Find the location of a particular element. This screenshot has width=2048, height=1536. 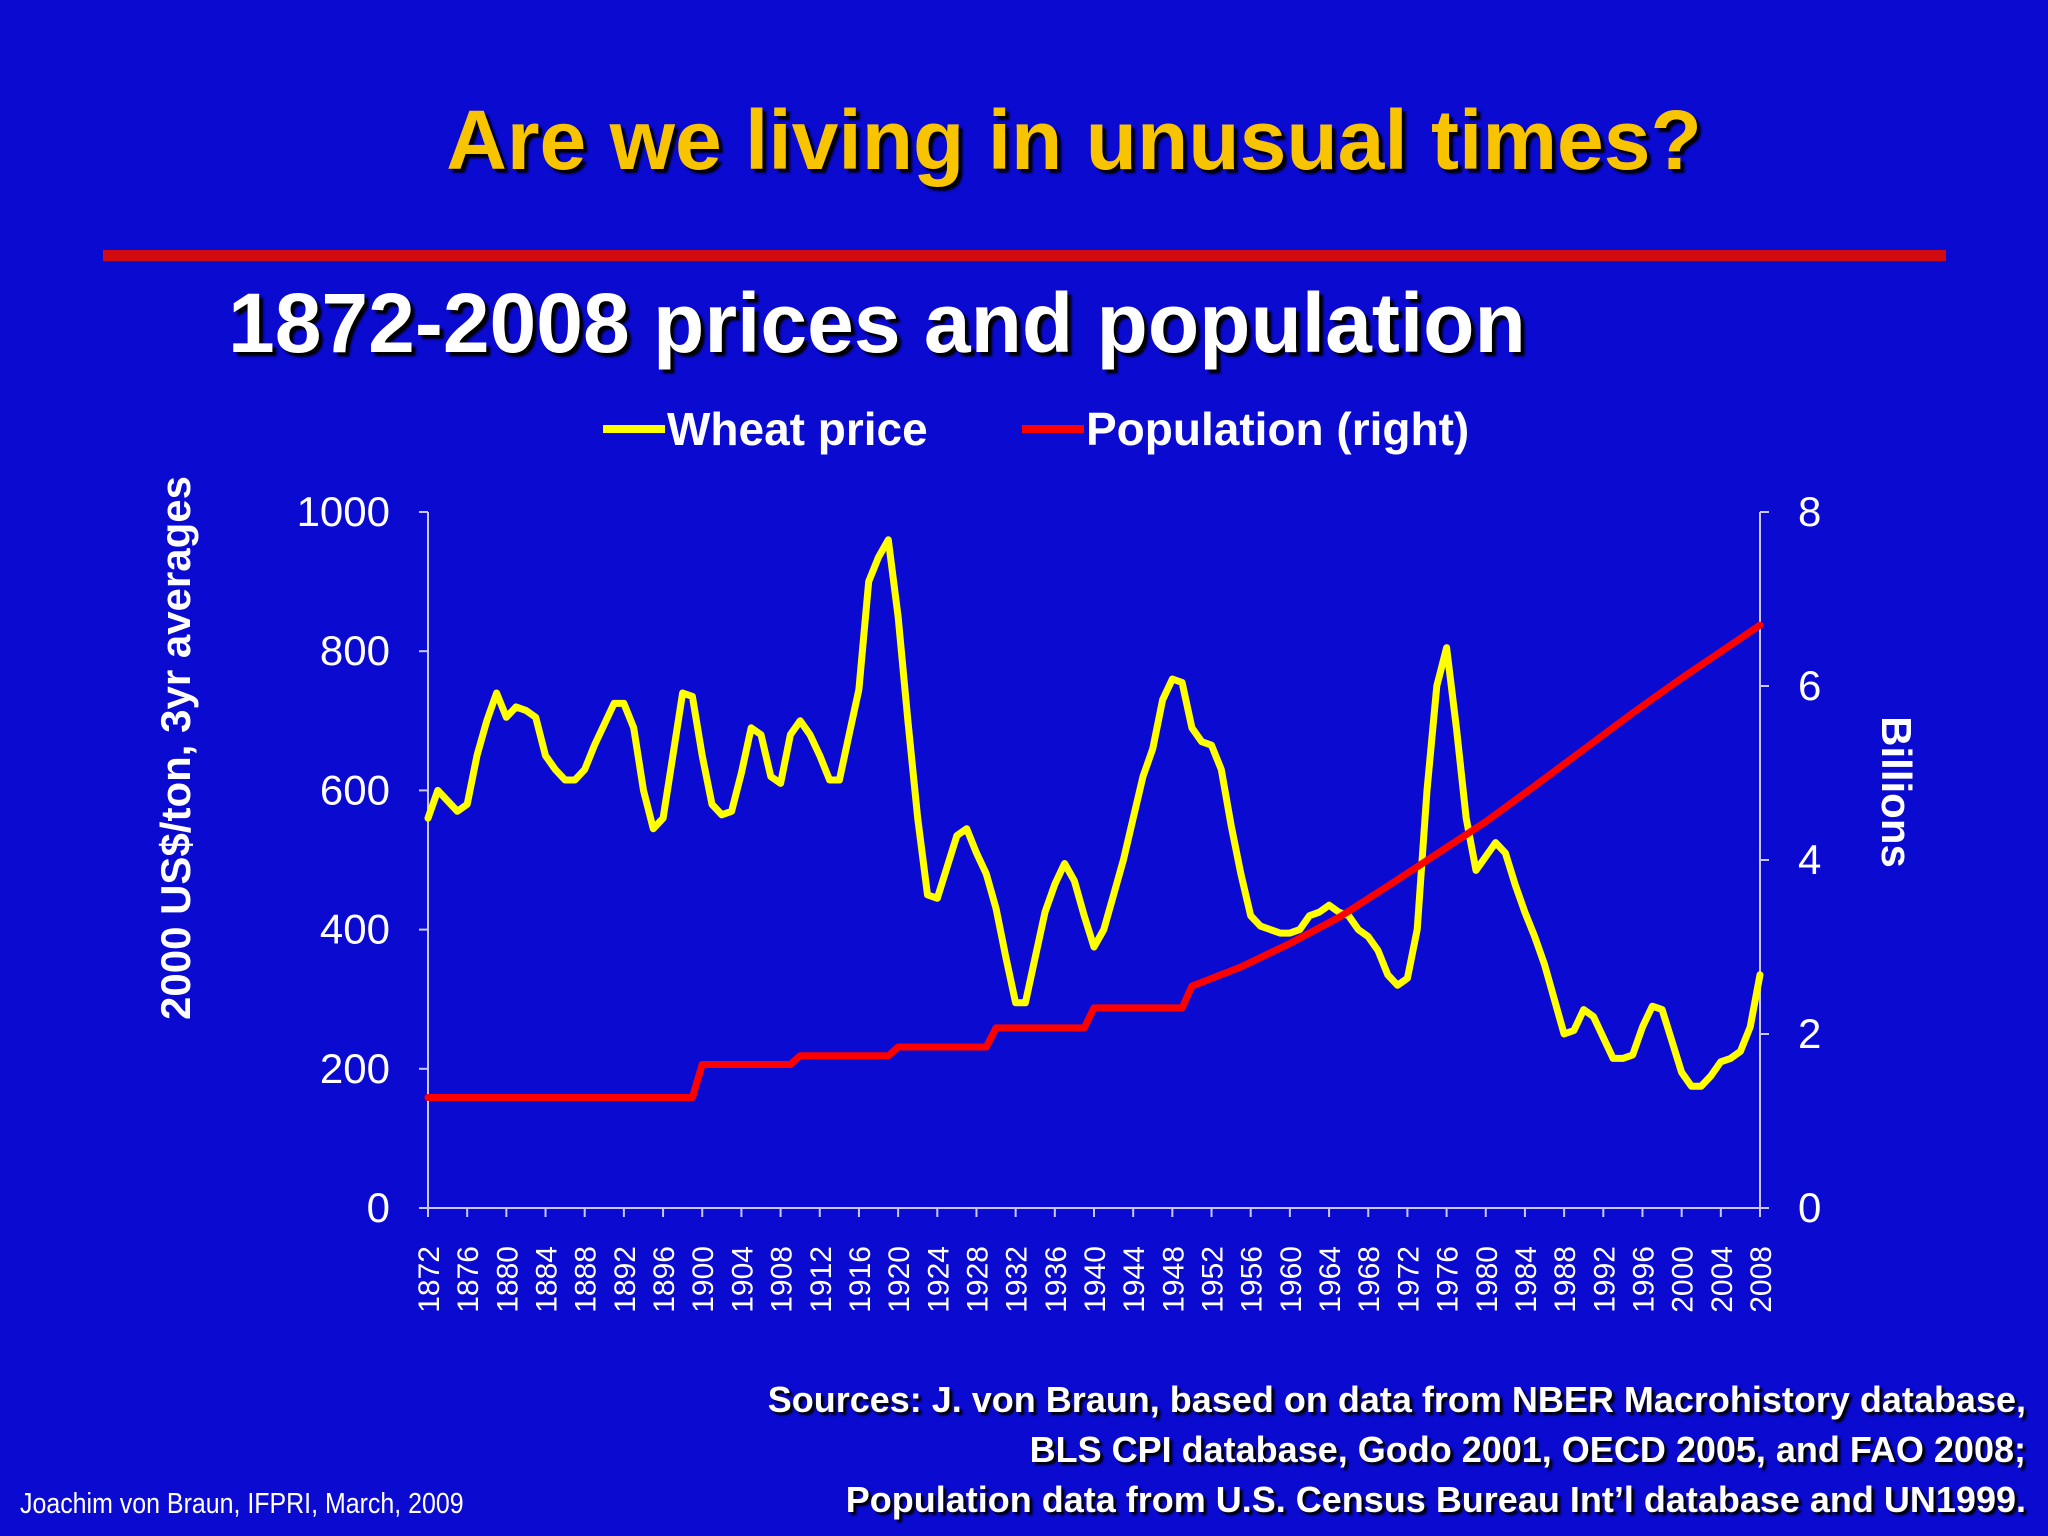

y2-tick-label: 8 is located at coordinates (1809, 511).